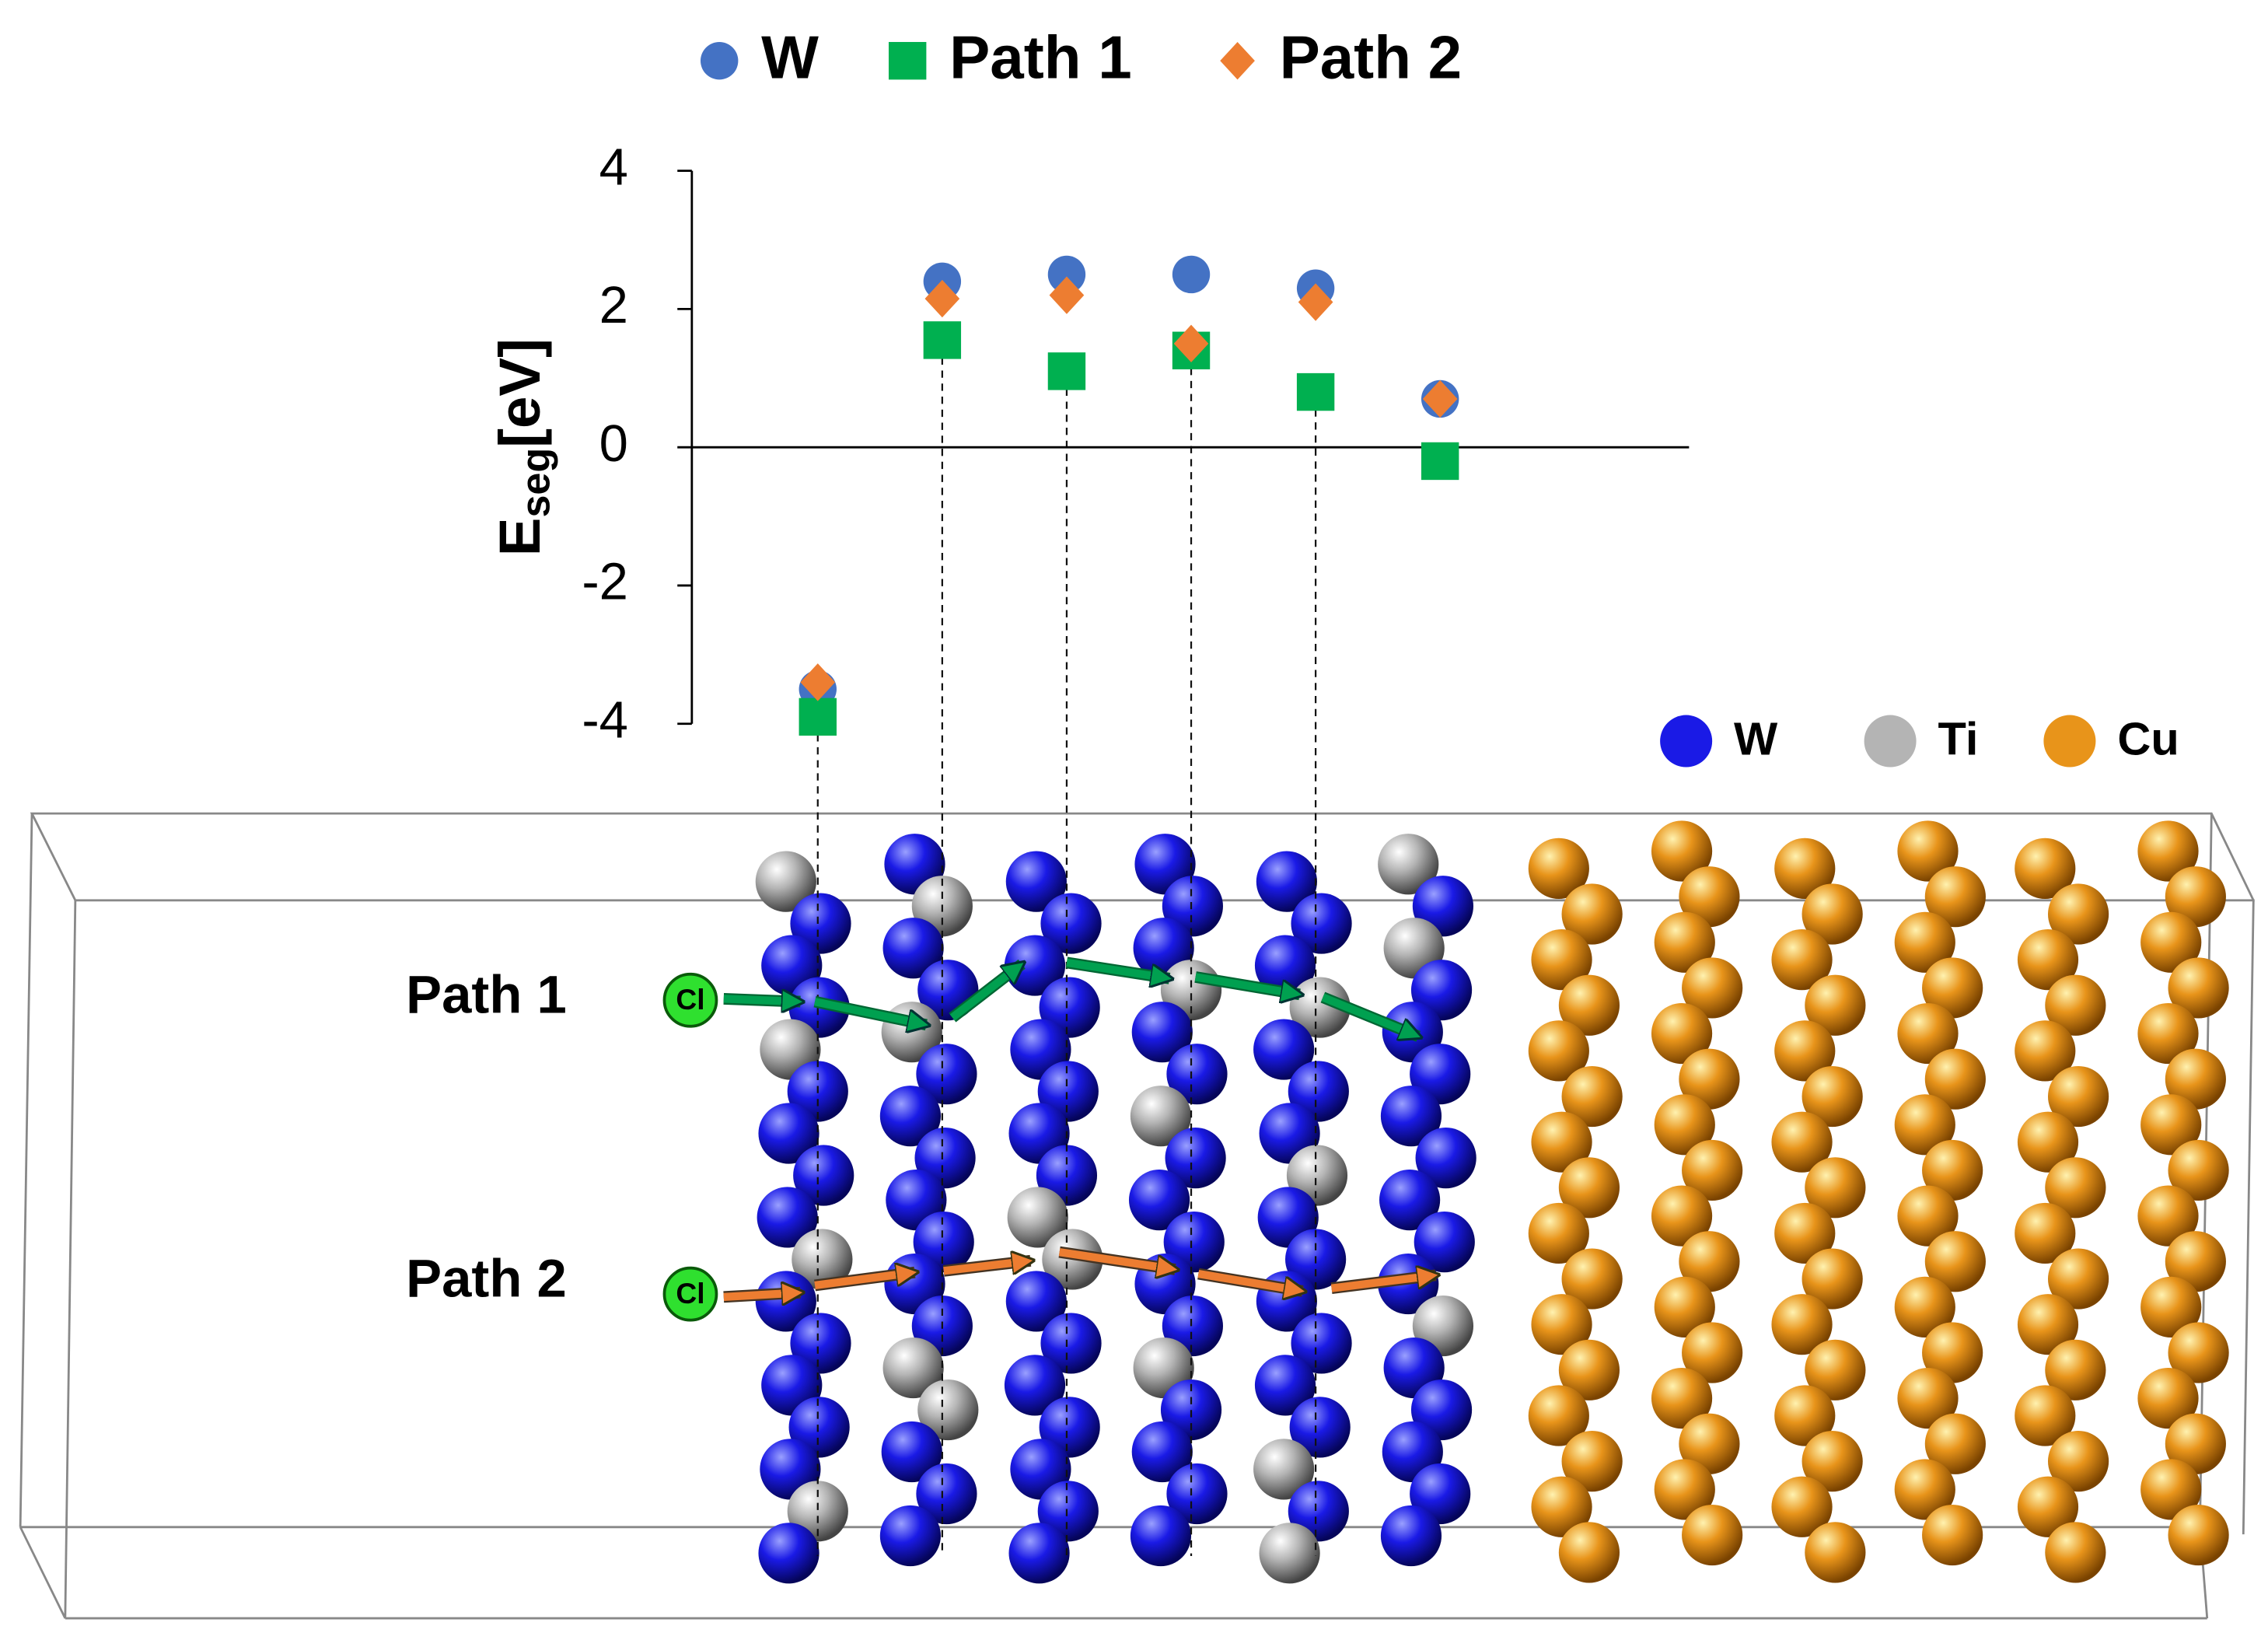 The width and height of the screenshot is (2268, 1640). What do you see at coordinates (907, 60) in the screenshot?
I see `legend-marker` at bounding box center [907, 60].